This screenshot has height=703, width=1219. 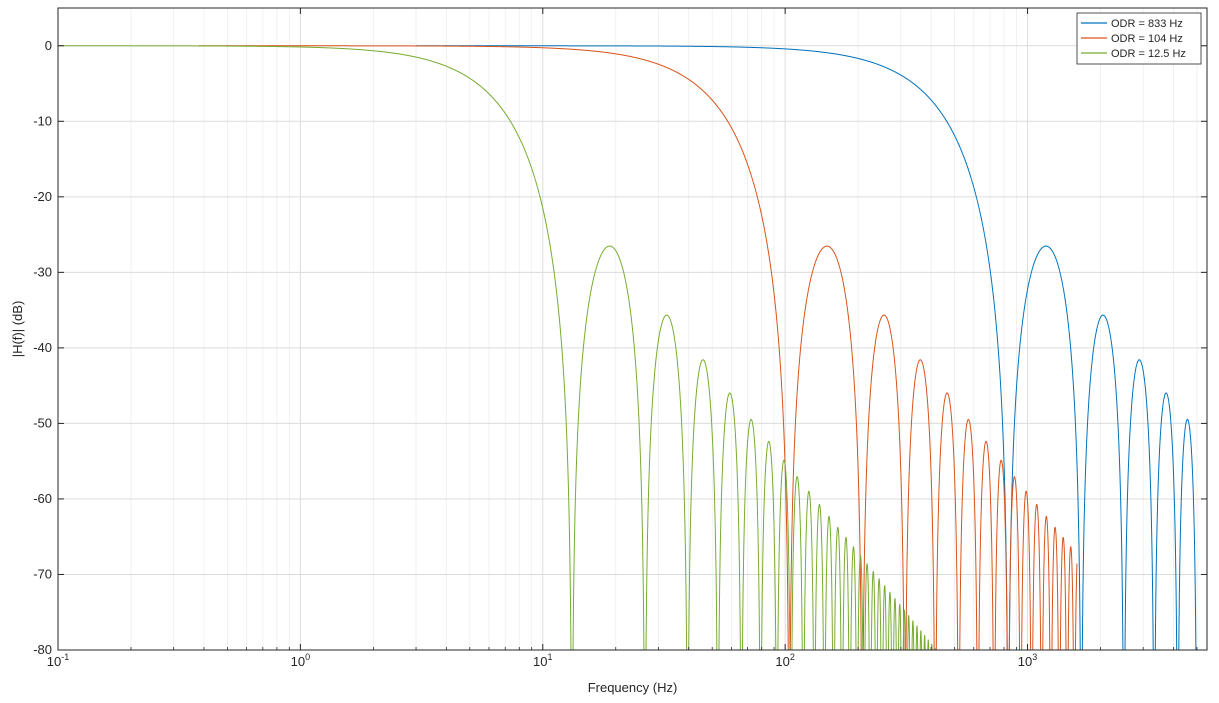 I want to click on y-tick-label: 0, so click(x=48, y=45).